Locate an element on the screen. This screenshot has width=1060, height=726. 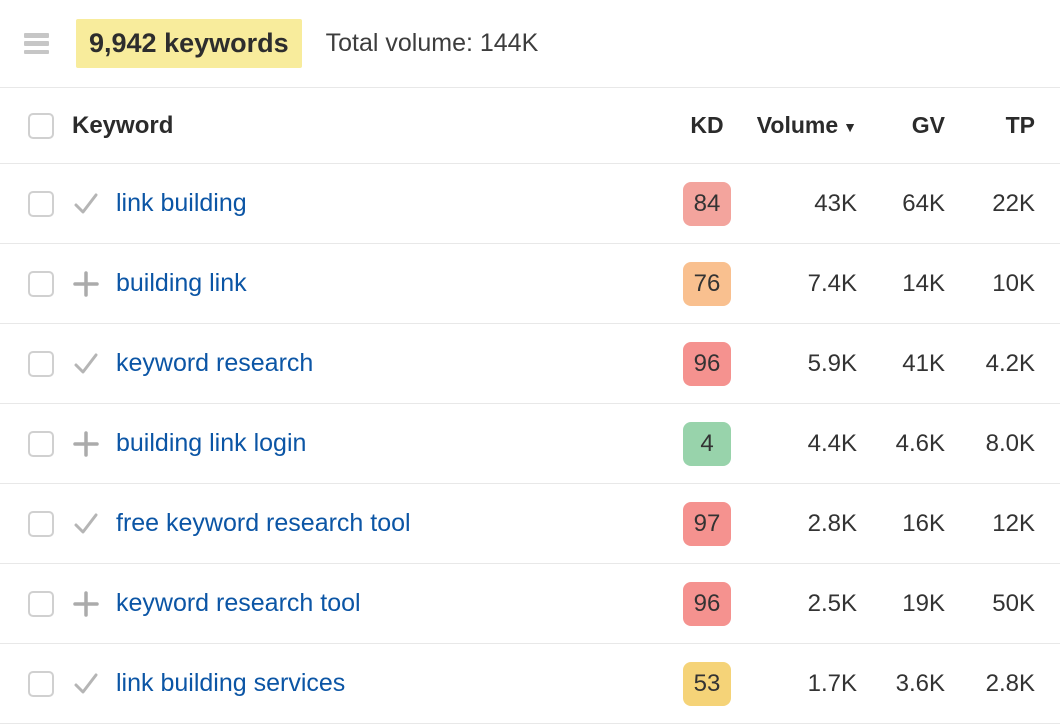
total-volume-label: Total volume: 144K is located at coordinates (432, 43).